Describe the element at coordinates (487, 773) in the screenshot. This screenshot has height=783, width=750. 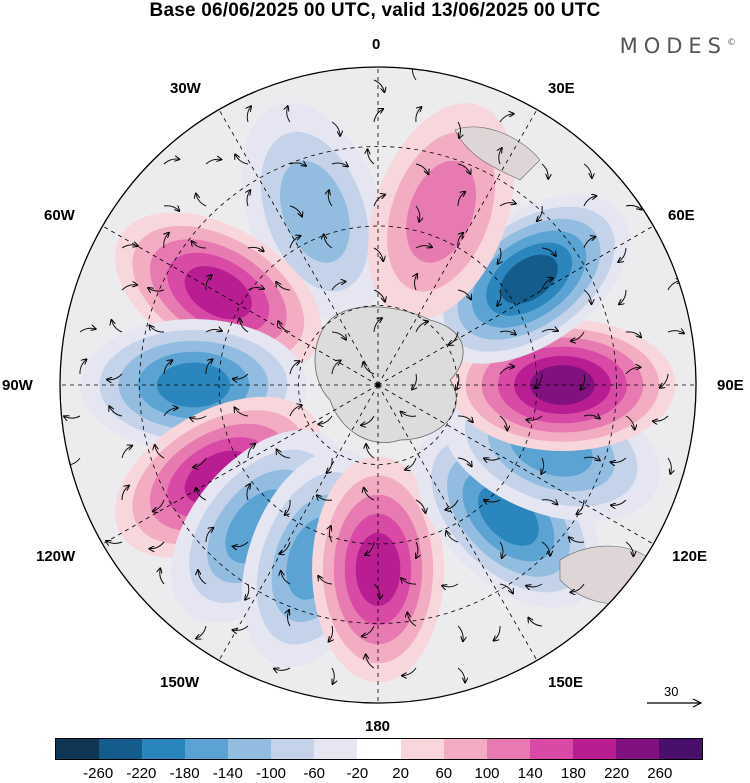
I see `colorbar-tick-label: 100` at that location.